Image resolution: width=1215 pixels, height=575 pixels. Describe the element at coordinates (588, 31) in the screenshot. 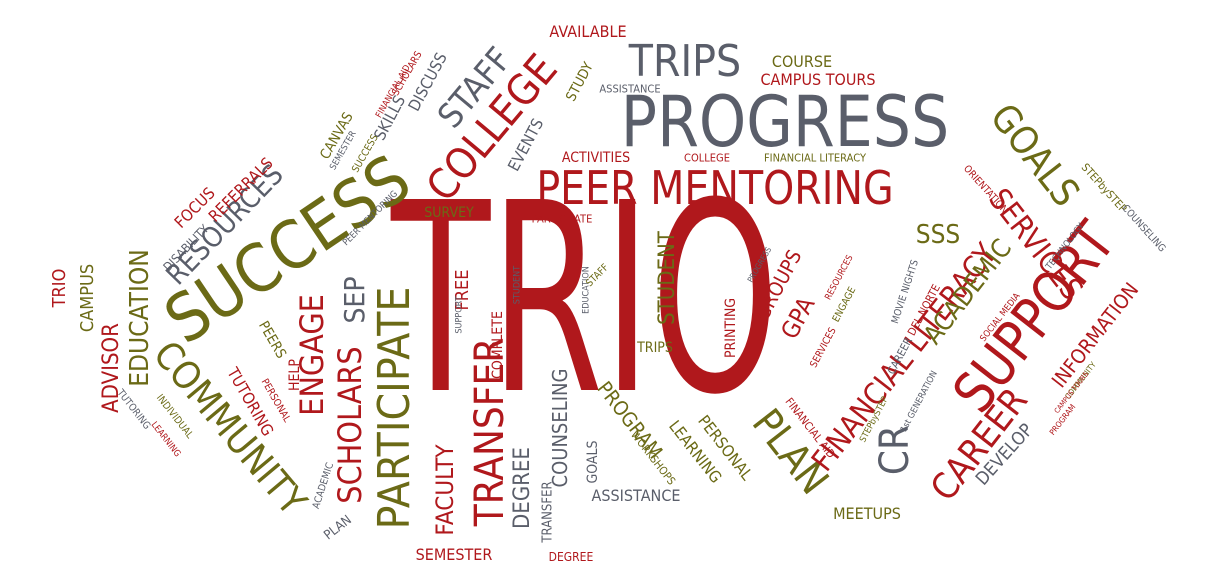

I see `word-available: AVAILABLE` at that location.